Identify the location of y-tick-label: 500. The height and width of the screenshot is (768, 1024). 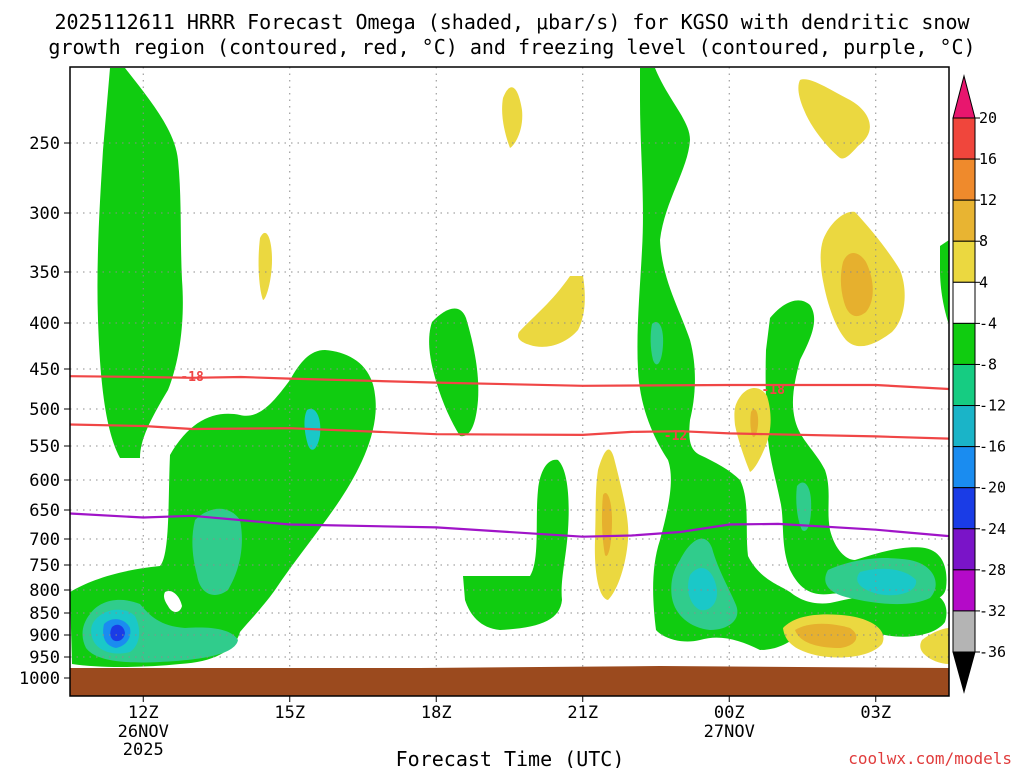
(44, 410).